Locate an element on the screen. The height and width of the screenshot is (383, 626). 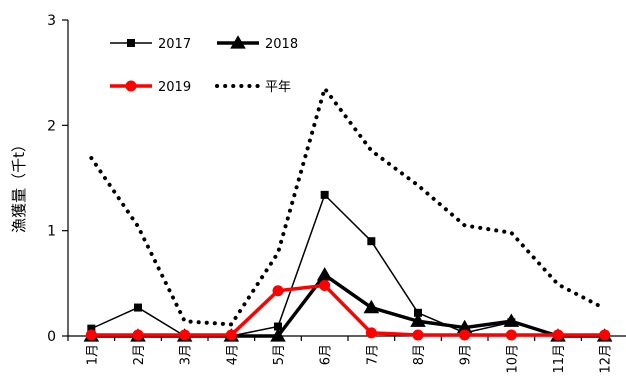
legend-label: 平年 is located at coordinates (278, 87).